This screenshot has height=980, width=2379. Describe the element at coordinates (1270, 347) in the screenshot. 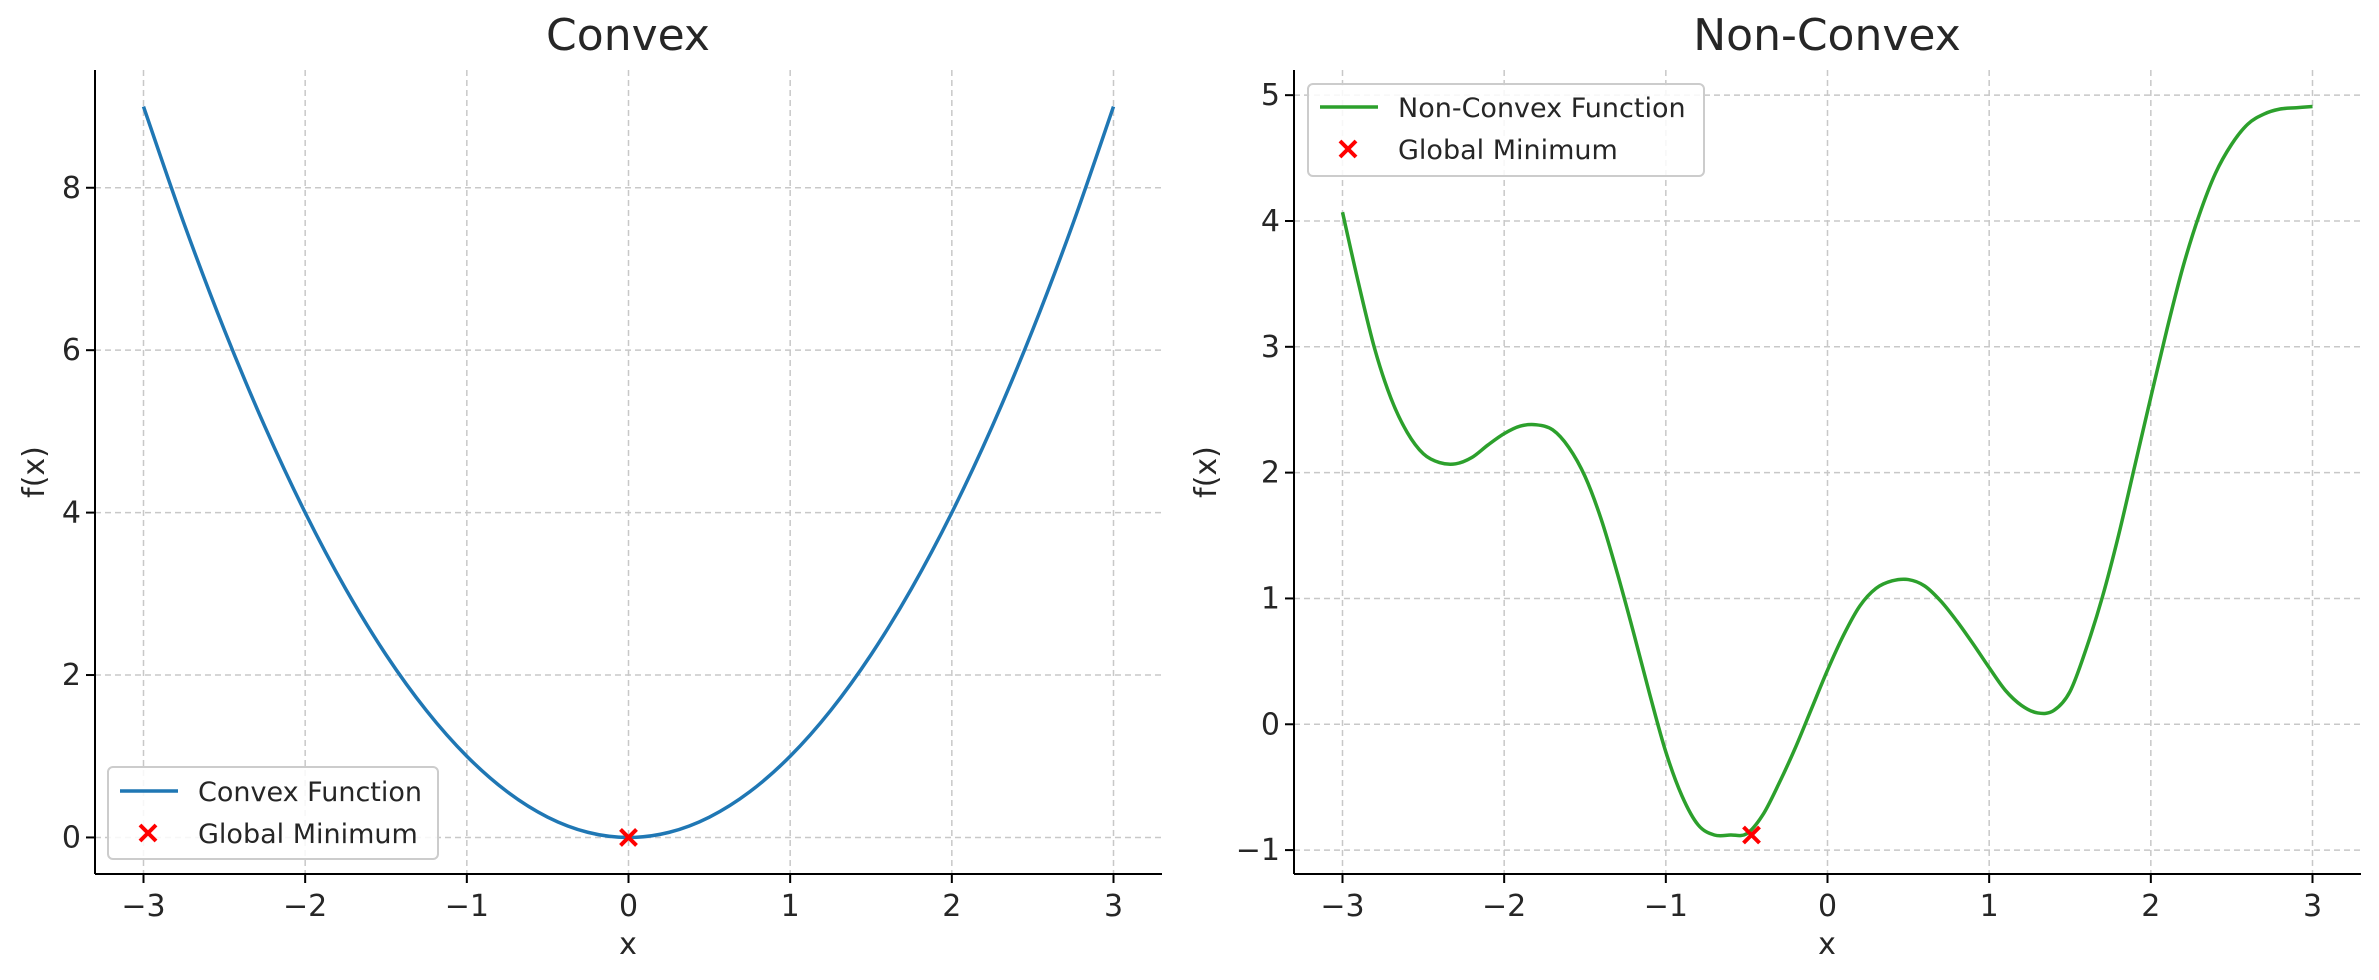

I see `y-tick-label: 3` at that location.